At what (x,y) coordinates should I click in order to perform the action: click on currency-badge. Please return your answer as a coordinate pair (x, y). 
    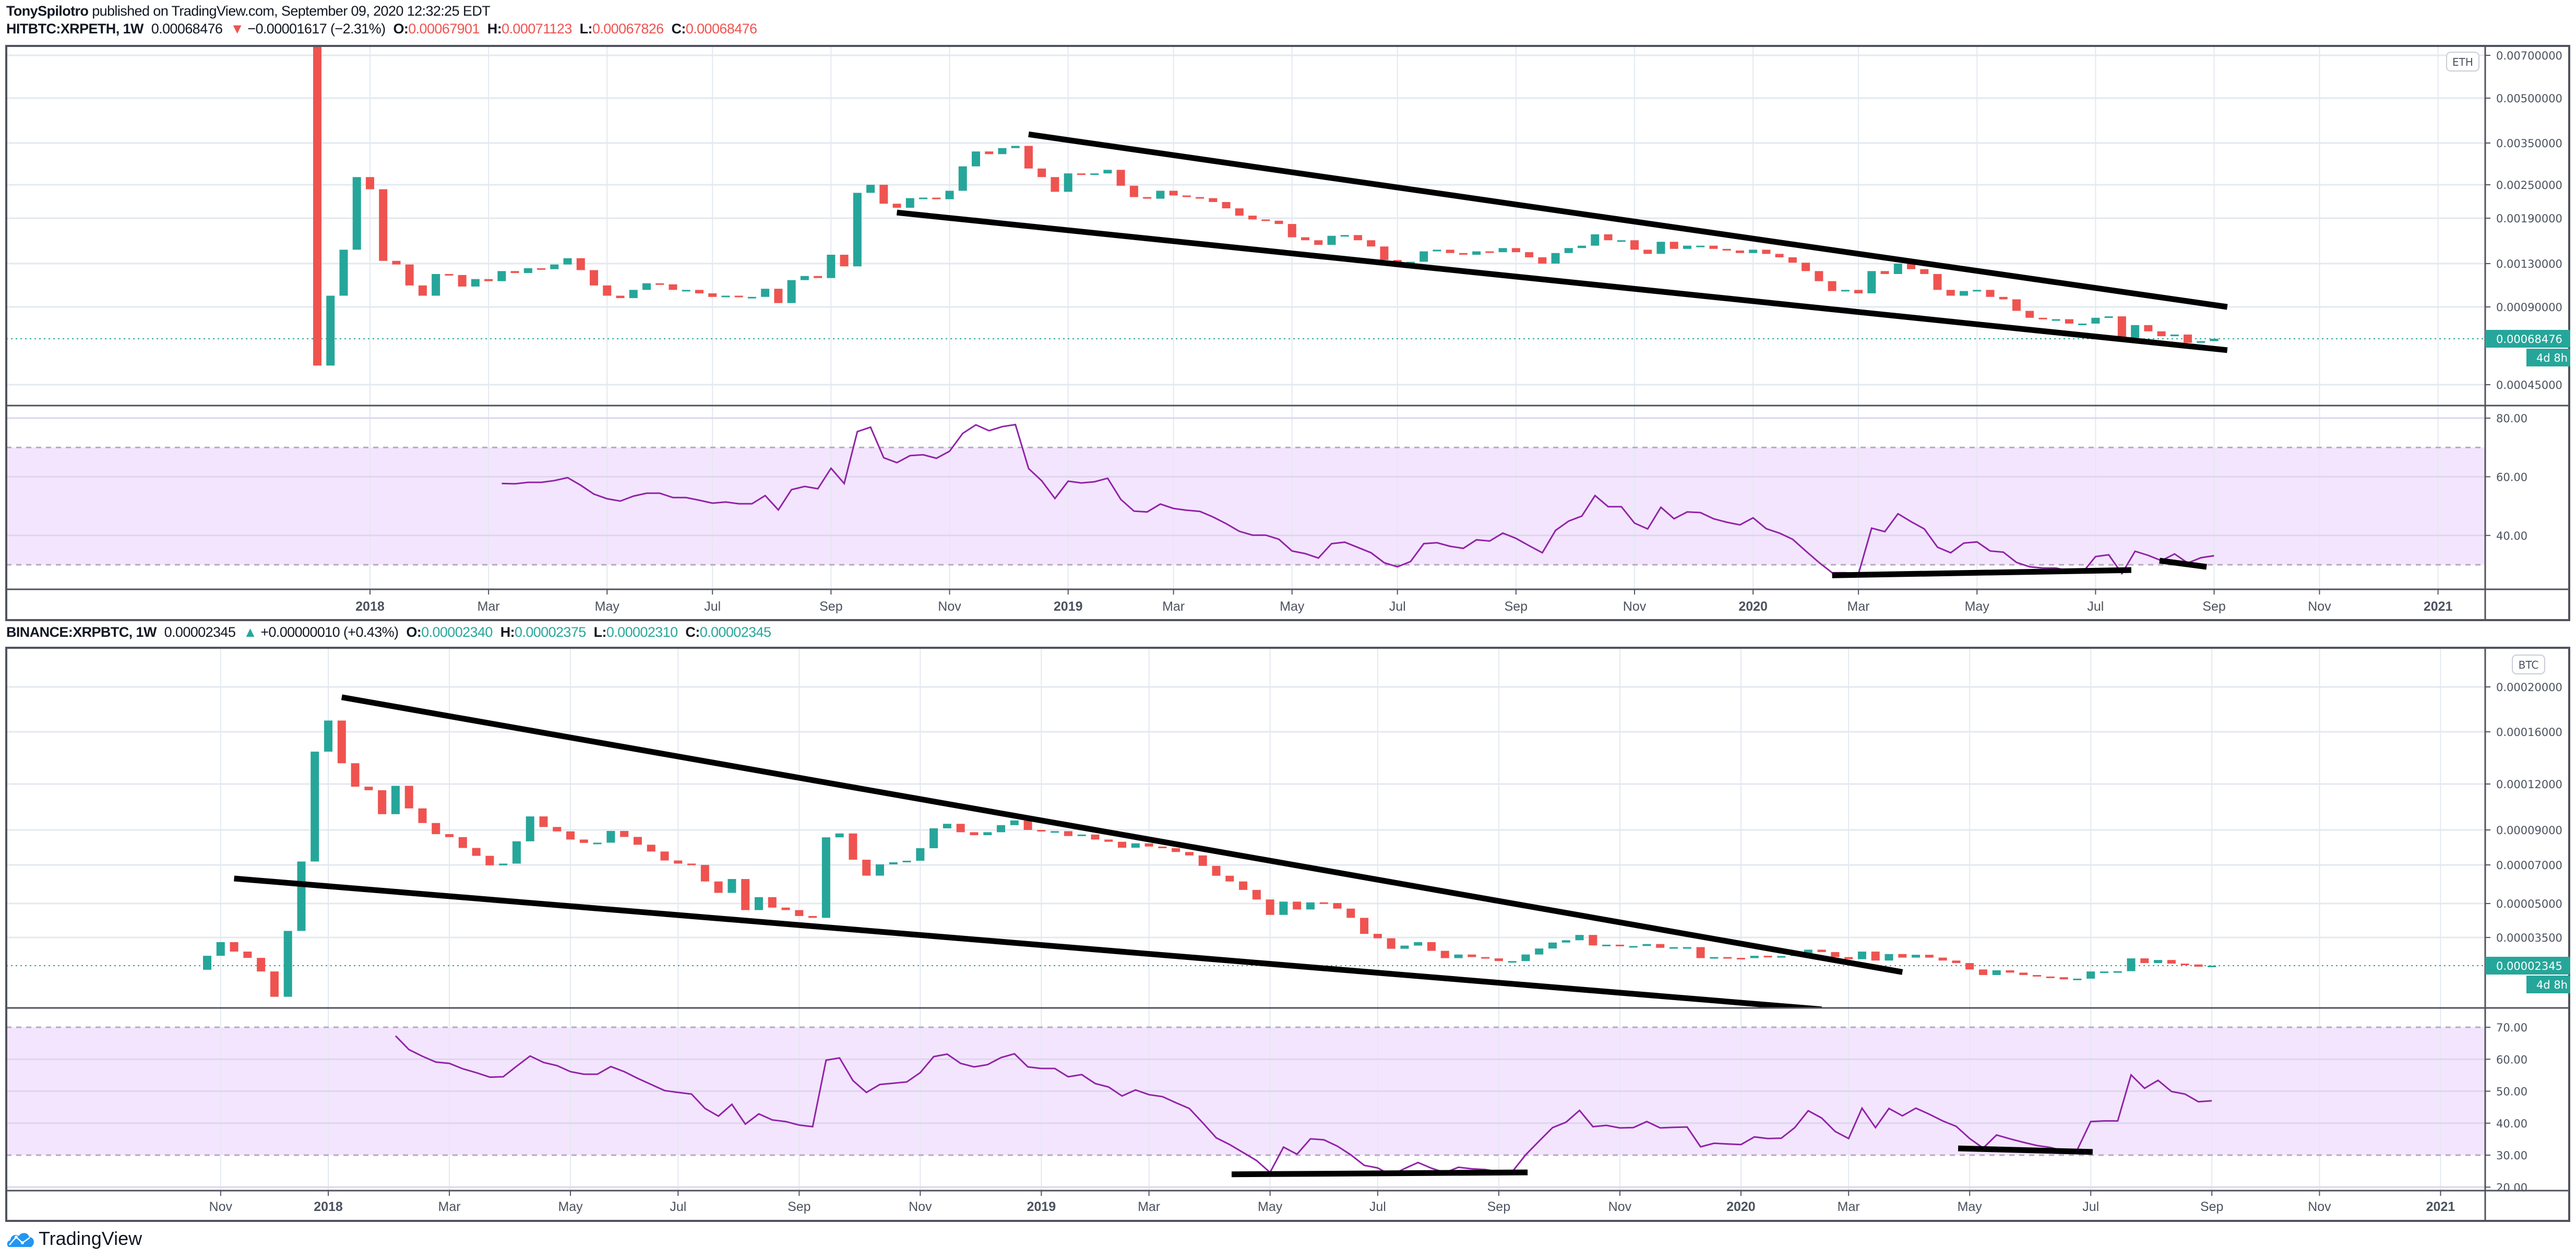
    Looking at the image, I should click on (2528, 664).